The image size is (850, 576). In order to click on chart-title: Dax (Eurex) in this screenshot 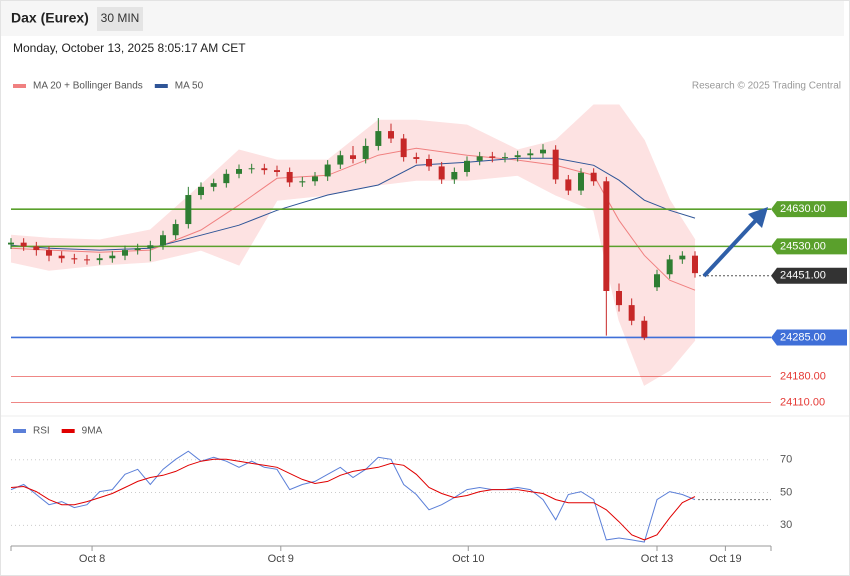, I will do `click(50, 18)`.